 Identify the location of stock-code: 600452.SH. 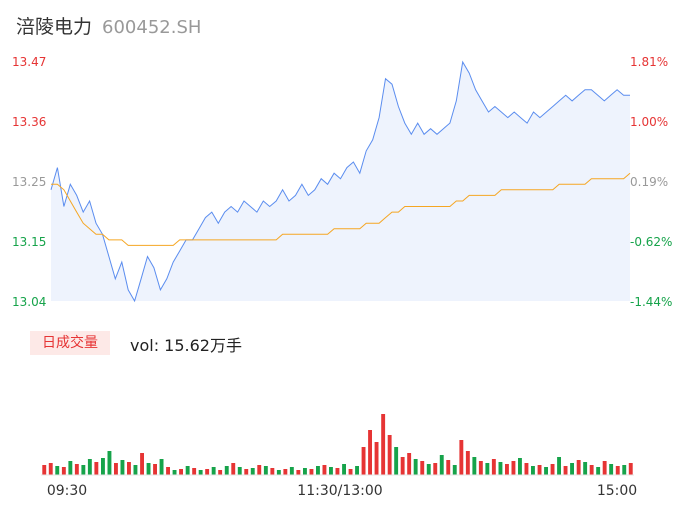
(152, 27).